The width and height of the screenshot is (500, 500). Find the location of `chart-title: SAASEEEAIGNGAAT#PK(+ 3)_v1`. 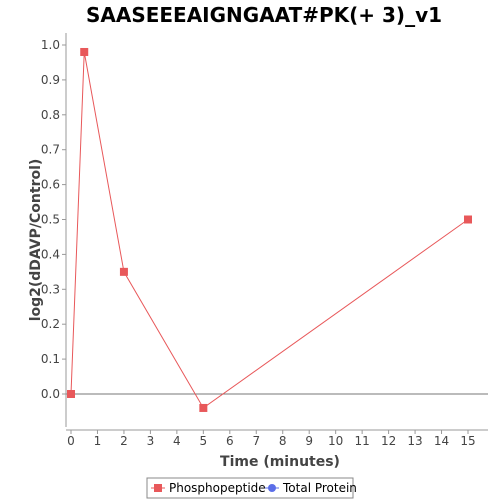

chart-title: SAASEEEAIGNGAAT#PK(+ 3)_v1 is located at coordinates (264, 15).